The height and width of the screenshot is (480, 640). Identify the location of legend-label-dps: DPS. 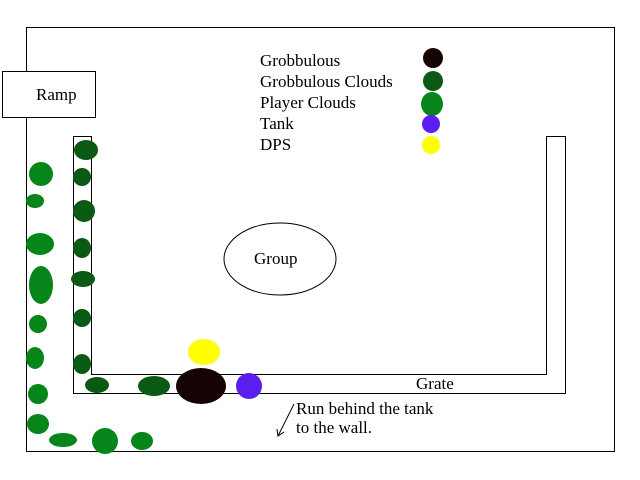
(275, 144).